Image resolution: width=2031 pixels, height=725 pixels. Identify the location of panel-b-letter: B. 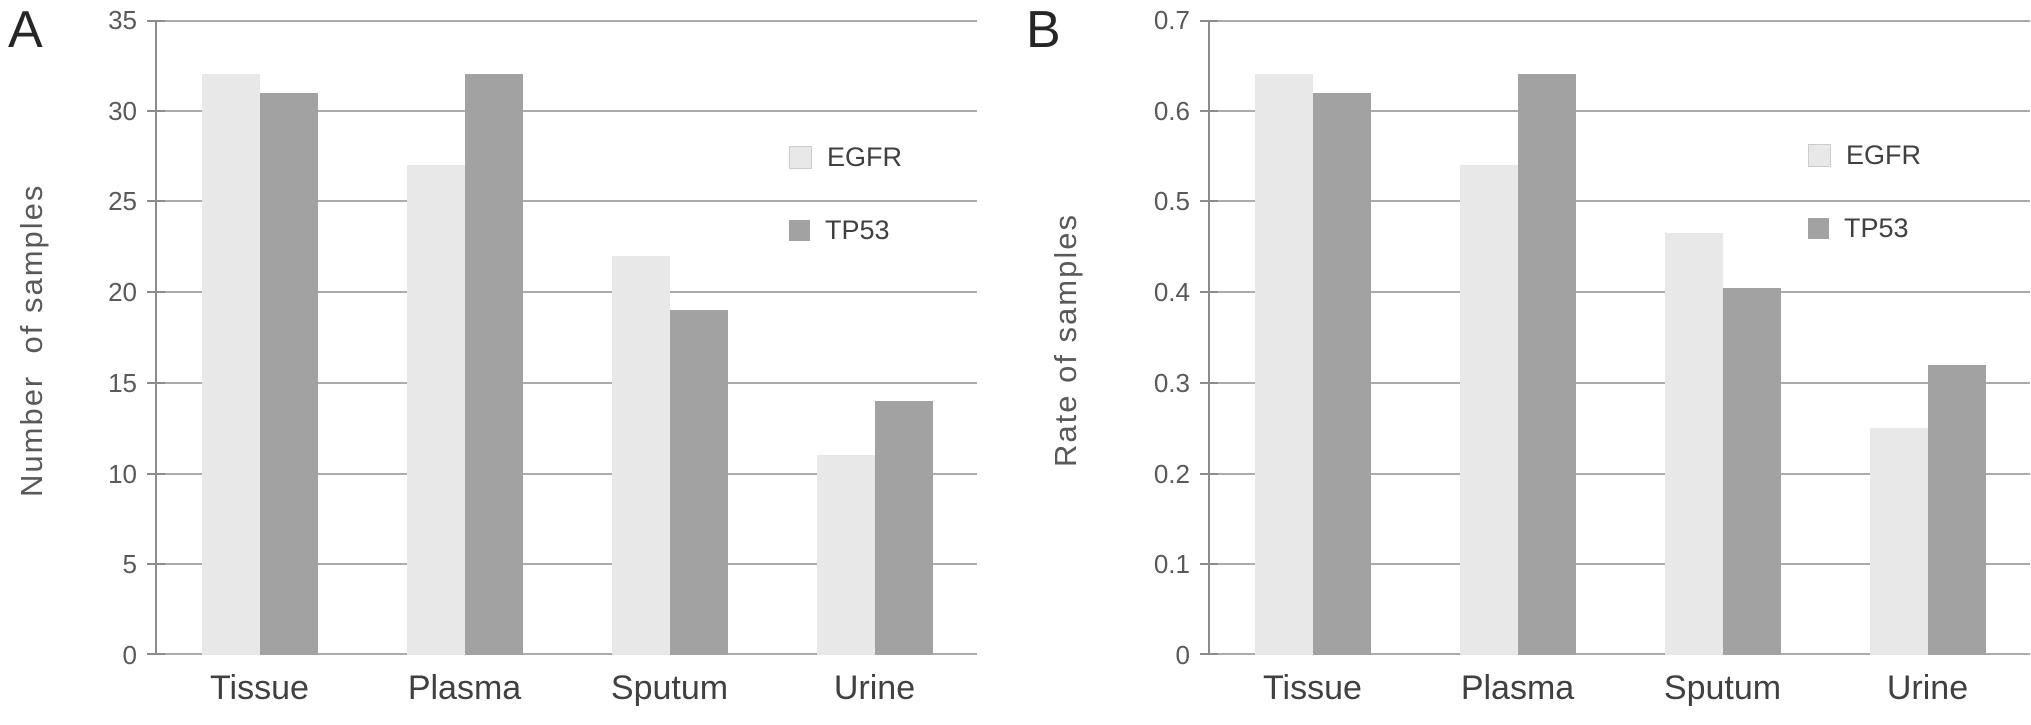
(1043, 30).